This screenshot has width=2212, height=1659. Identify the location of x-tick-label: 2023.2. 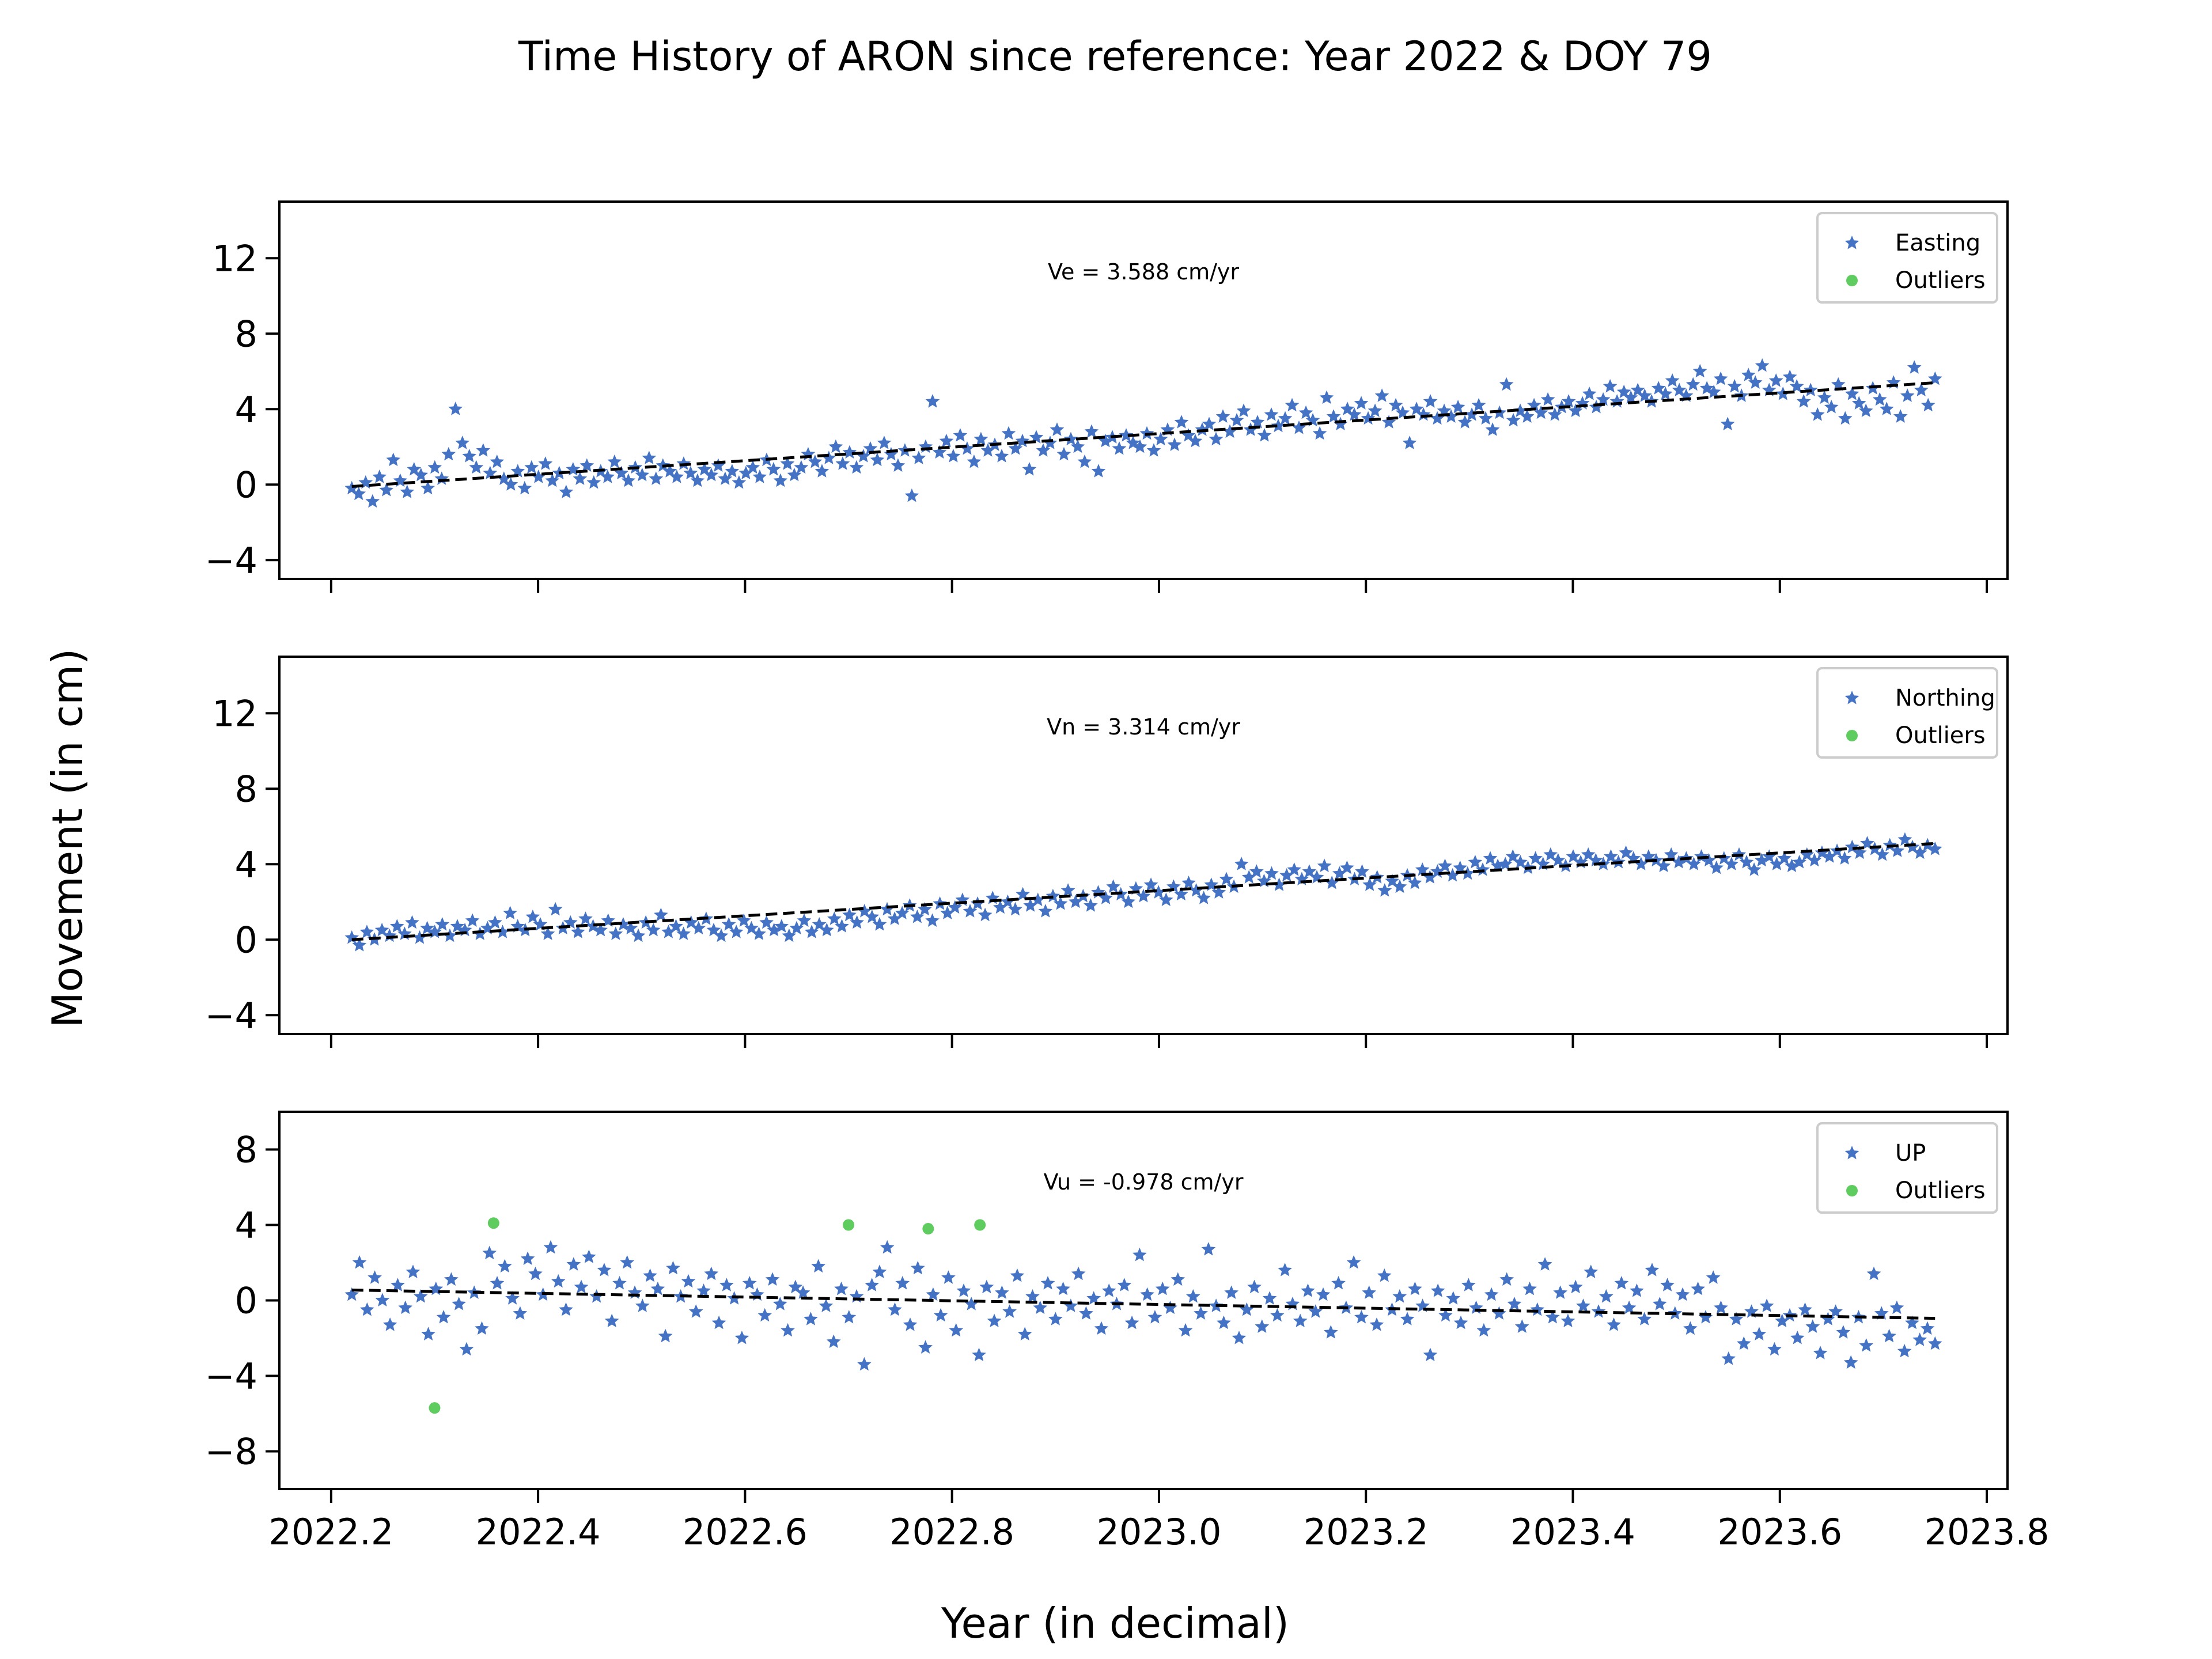
(1366, 1532).